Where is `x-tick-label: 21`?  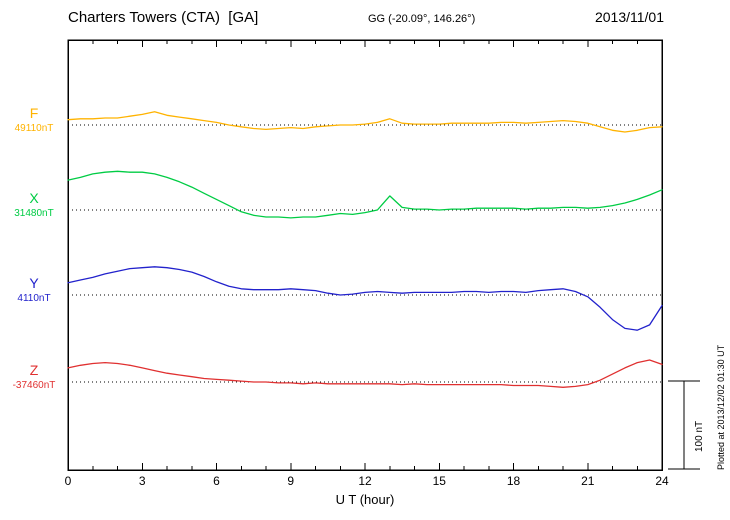 x-tick-label: 21 is located at coordinates (588, 481).